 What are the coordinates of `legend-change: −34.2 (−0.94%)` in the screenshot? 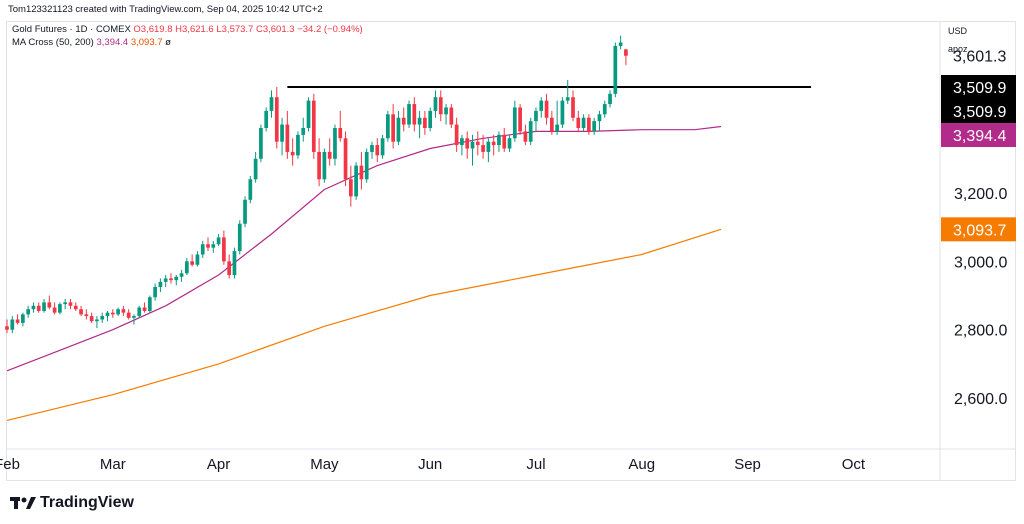 It's located at (330, 29).